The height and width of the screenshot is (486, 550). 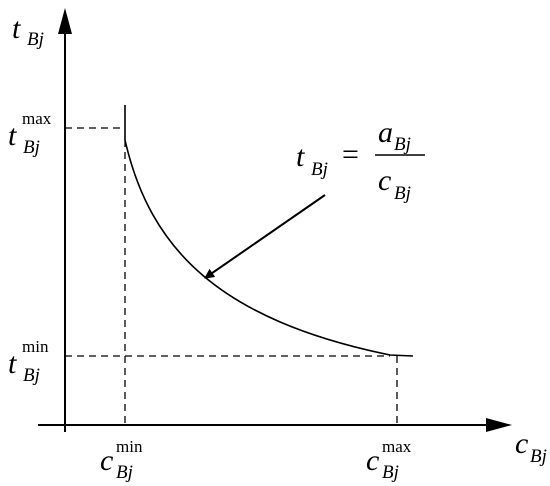 What do you see at coordinates (385, 132) in the screenshot?
I see `formula-numerator: a` at bounding box center [385, 132].